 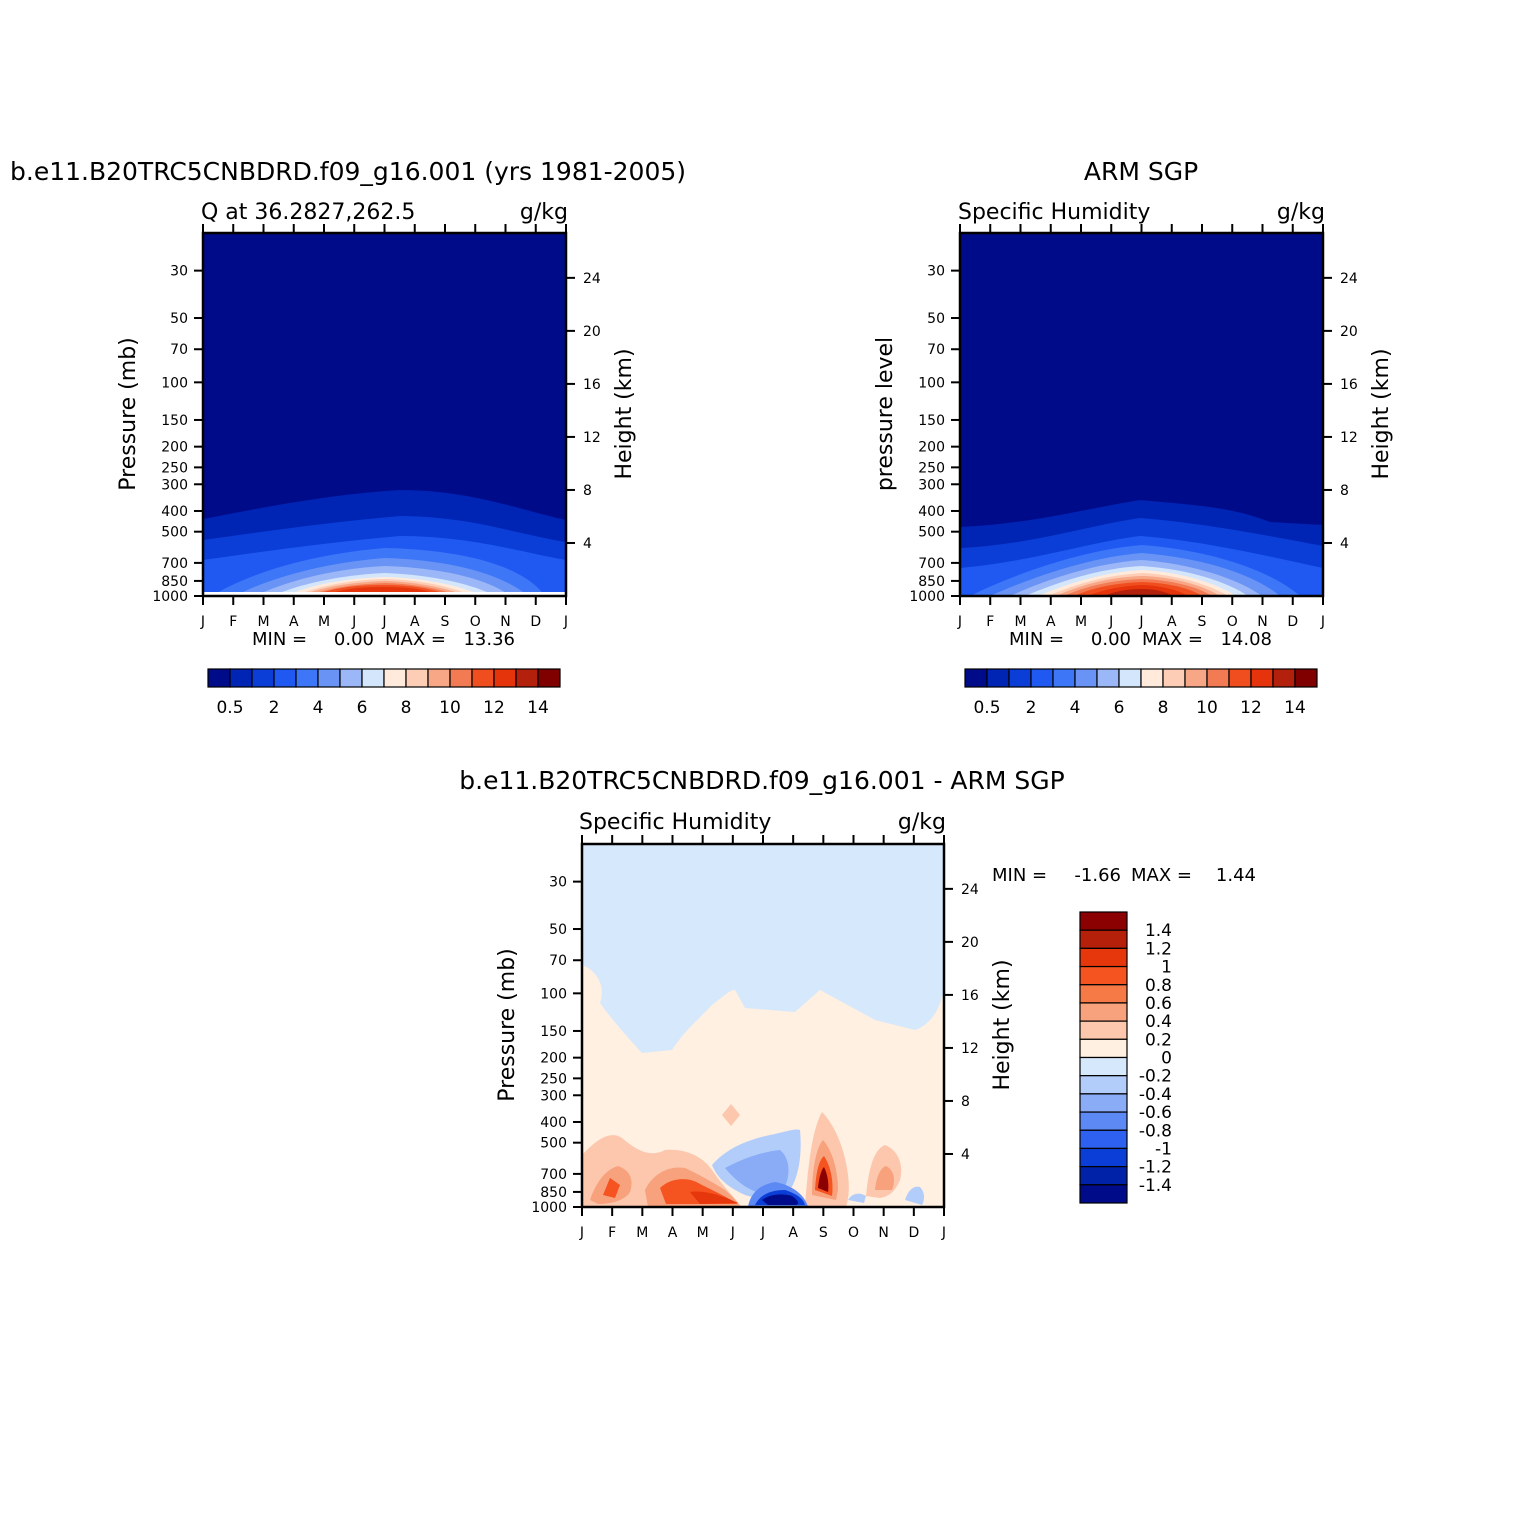 I want to click on y-axis-right-label: Height (km), so click(x=624, y=413).